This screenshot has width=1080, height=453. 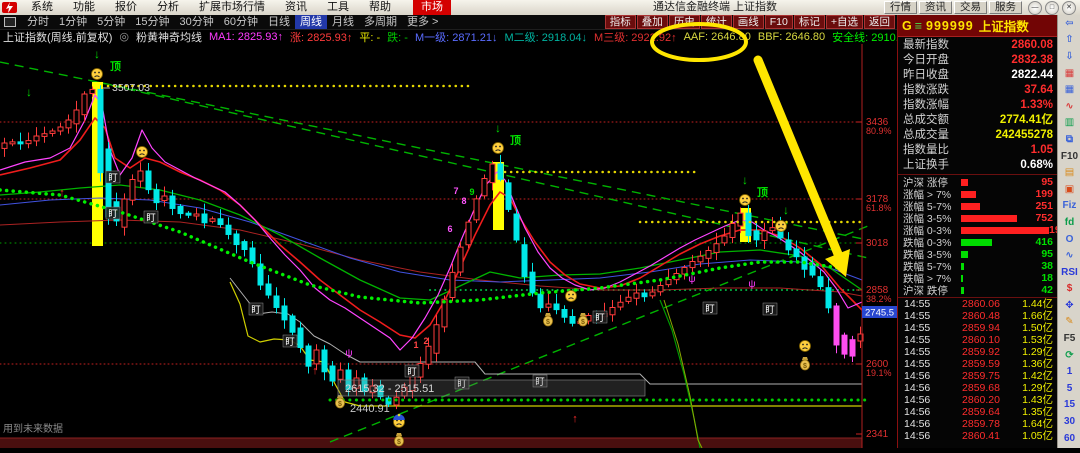 What do you see at coordinates (1052, 8) in the screenshot?
I see `maximize-button: □` at bounding box center [1052, 8].